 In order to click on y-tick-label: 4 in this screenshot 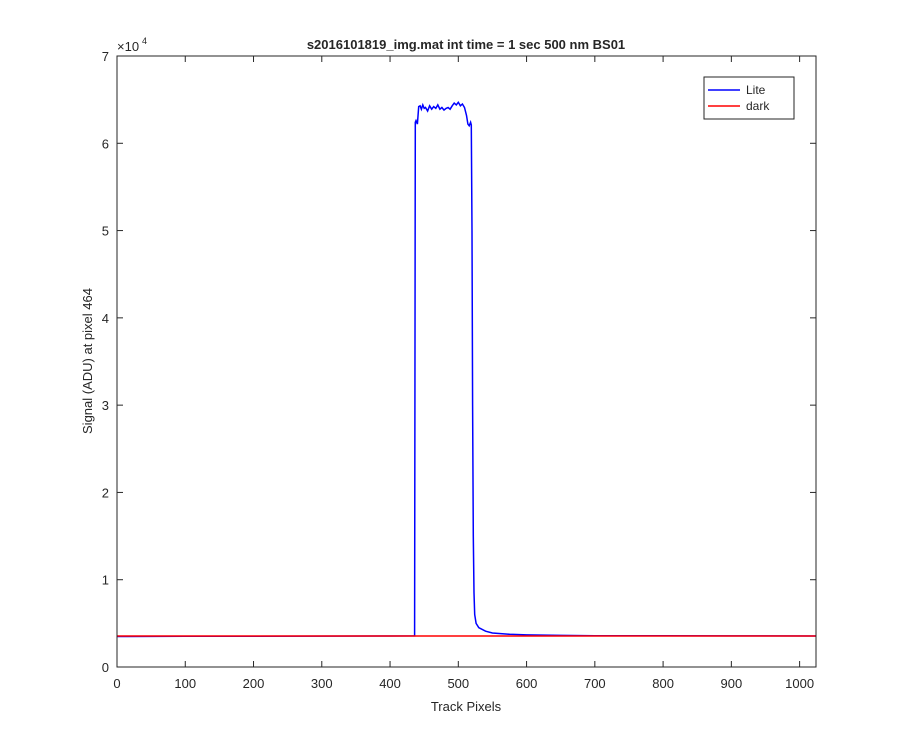, I will do `click(105, 318)`.